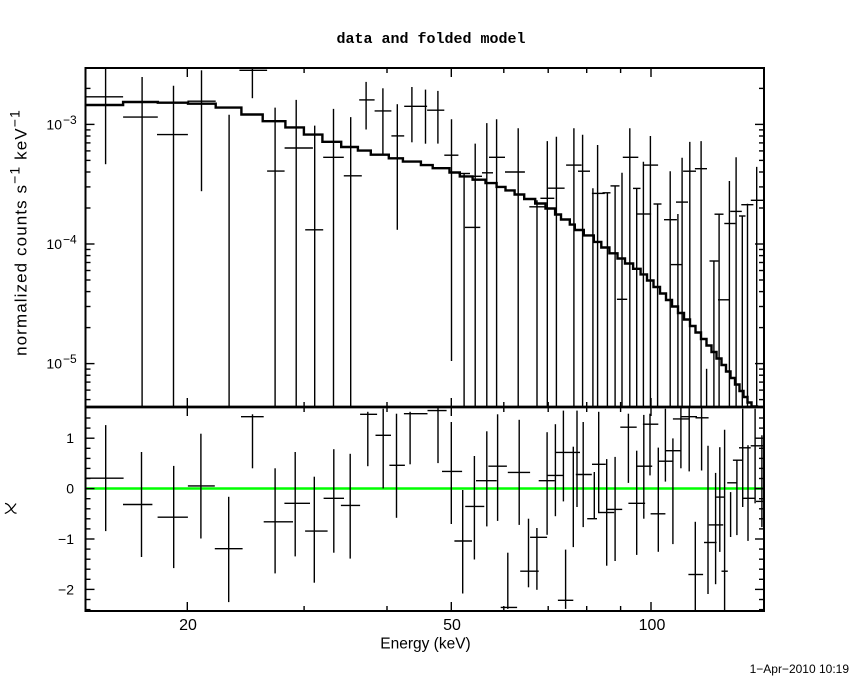  What do you see at coordinates (70, 489) in the screenshot?
I see `svg-text: 0` at bounding box center [70, 489].